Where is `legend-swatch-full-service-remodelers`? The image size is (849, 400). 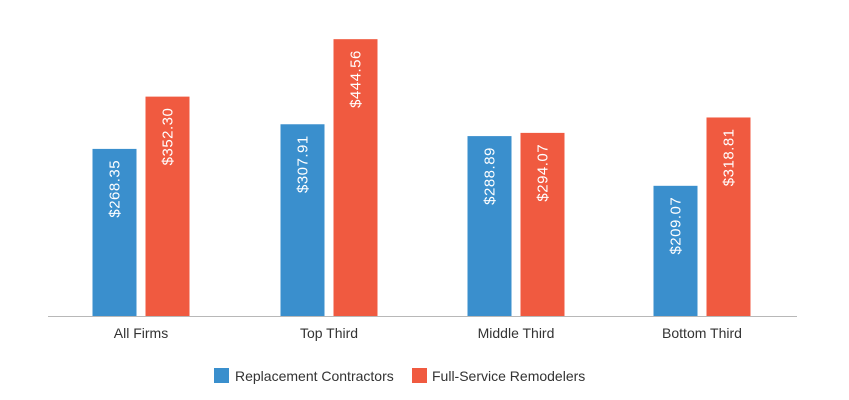 legend-swatch-full-service-remodelers is located at coordinates (419, 375).